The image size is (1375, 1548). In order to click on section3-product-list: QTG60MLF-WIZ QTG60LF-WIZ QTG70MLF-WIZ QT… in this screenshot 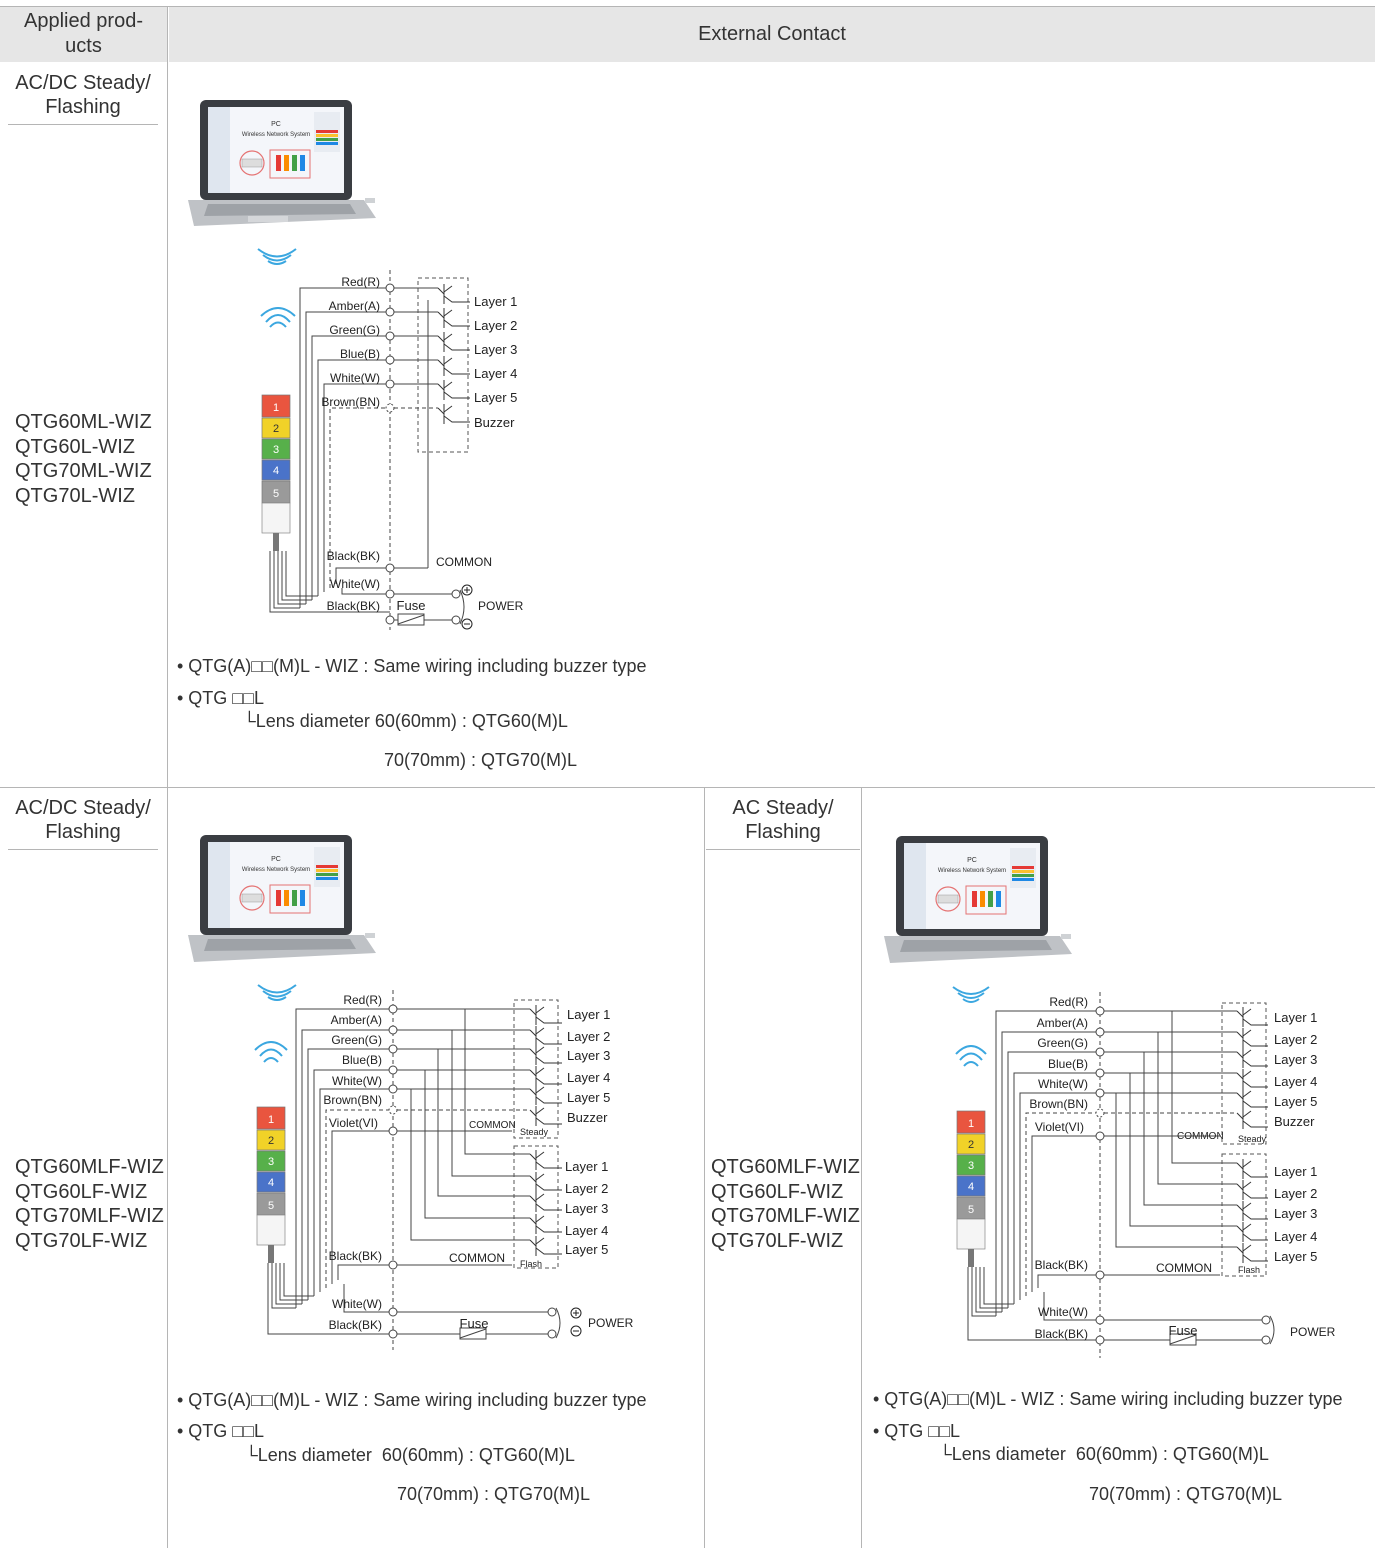, I will do `click(785, 1204)`.